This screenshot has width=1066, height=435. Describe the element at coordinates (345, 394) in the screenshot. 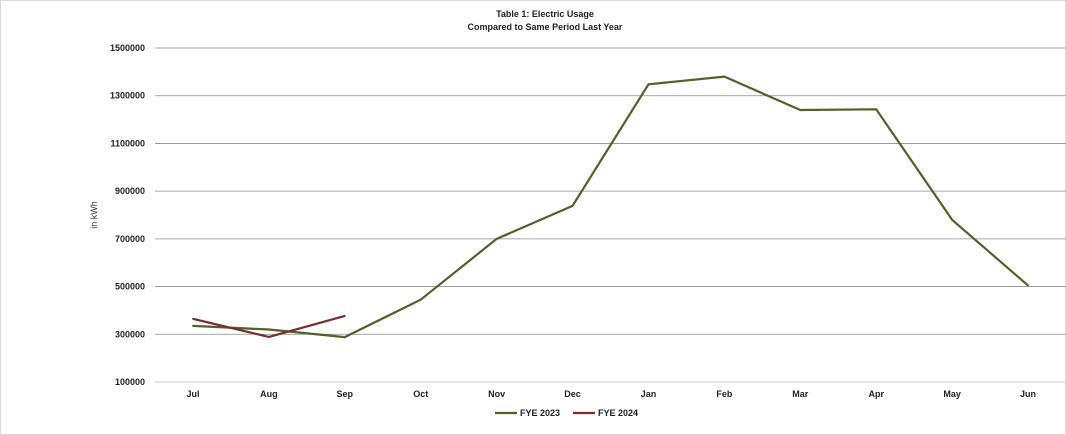

I see `x-tick-label: Sep` at that location.